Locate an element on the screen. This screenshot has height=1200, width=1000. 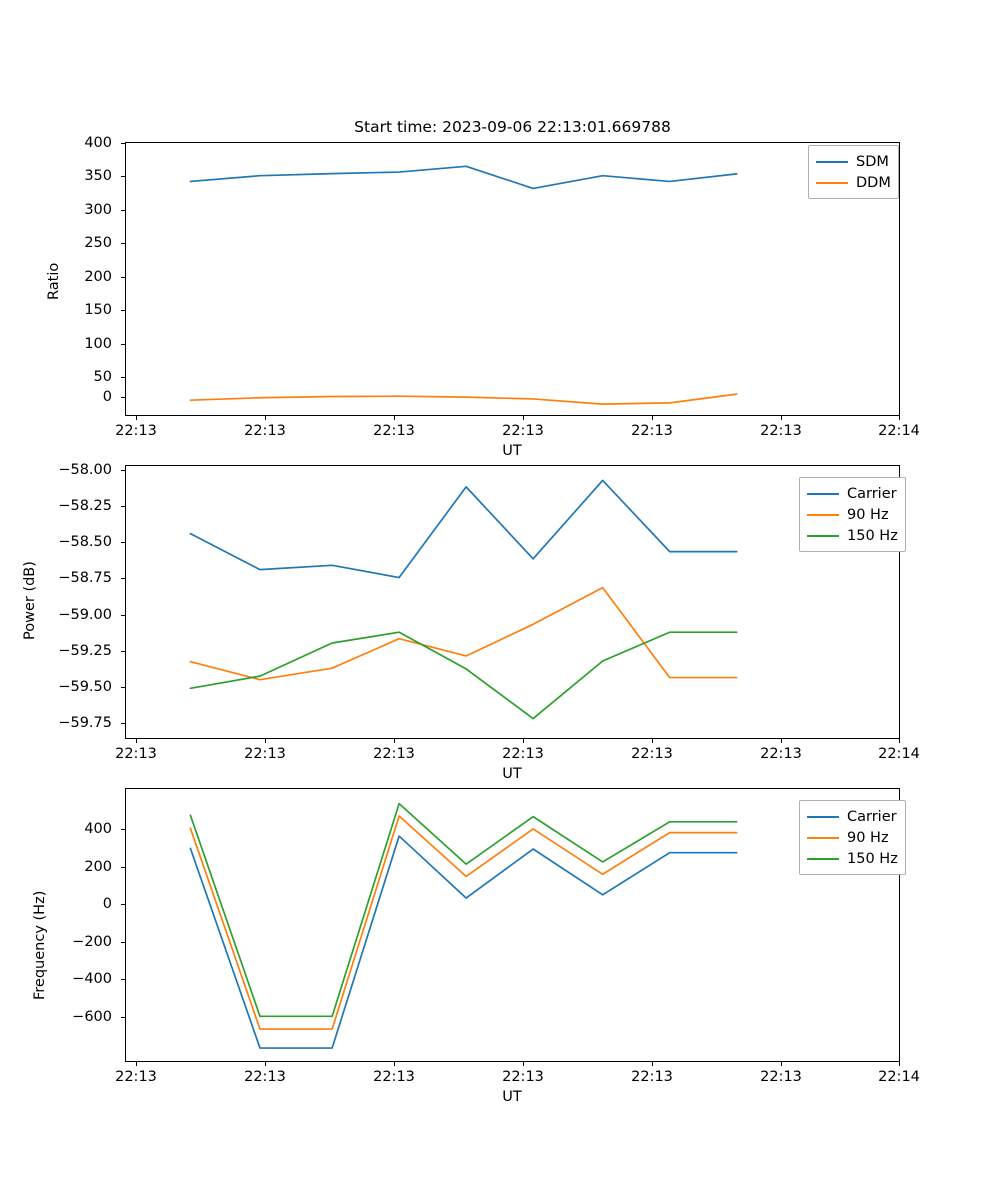
legend-label-ddm: DDM is located at coordinates (873, 182).